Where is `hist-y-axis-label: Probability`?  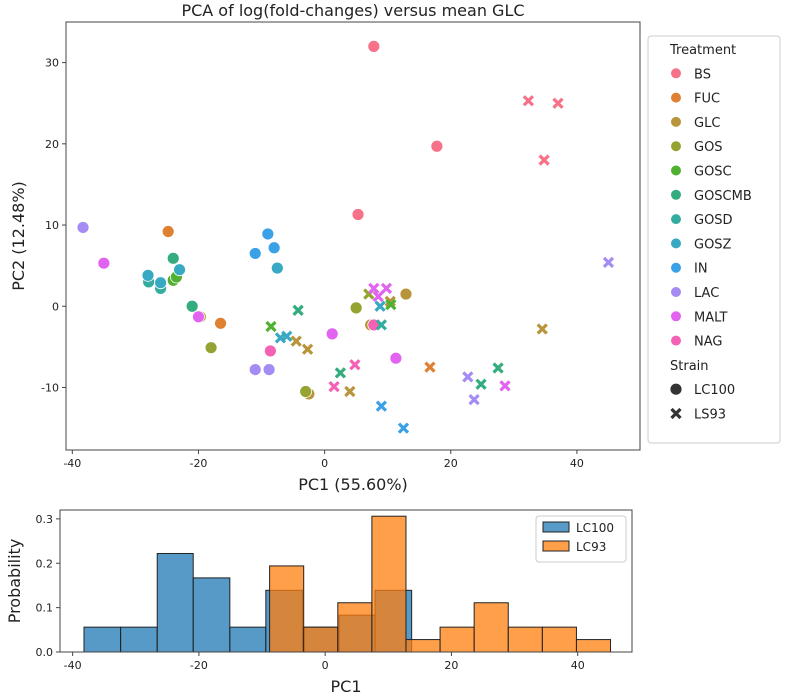
hist-y-axis-label: Probability is located at coordinates (14, 581).